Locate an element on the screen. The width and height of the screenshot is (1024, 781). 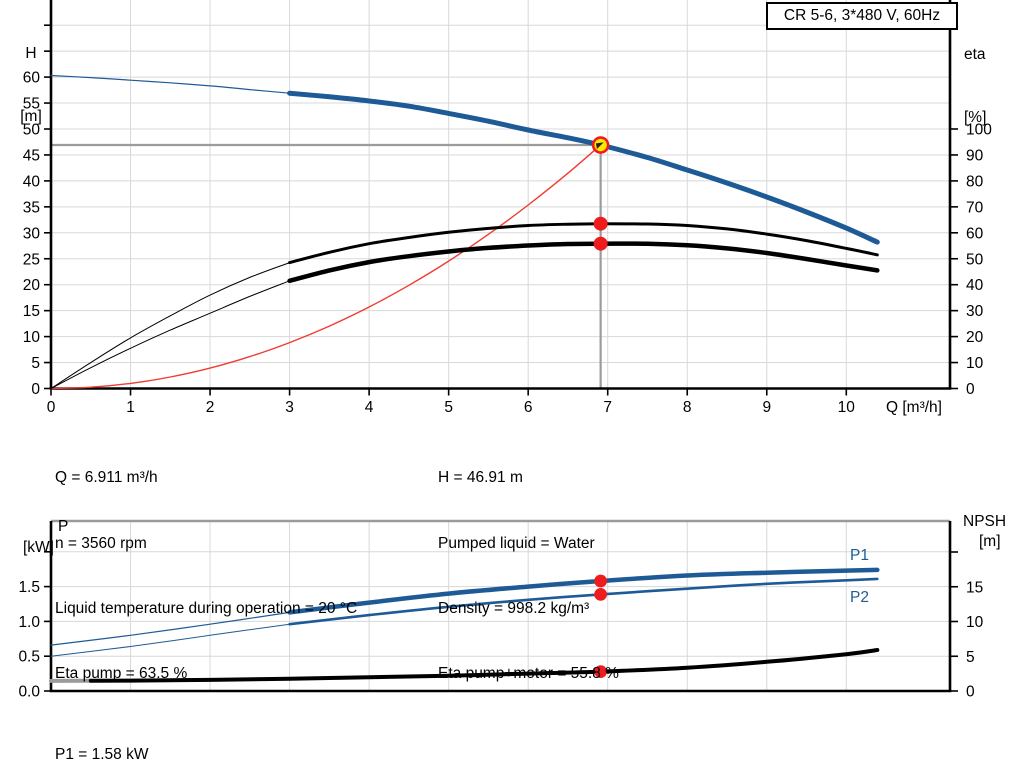
eta-axis-symbol: eta is located at coordinates (975, 54).